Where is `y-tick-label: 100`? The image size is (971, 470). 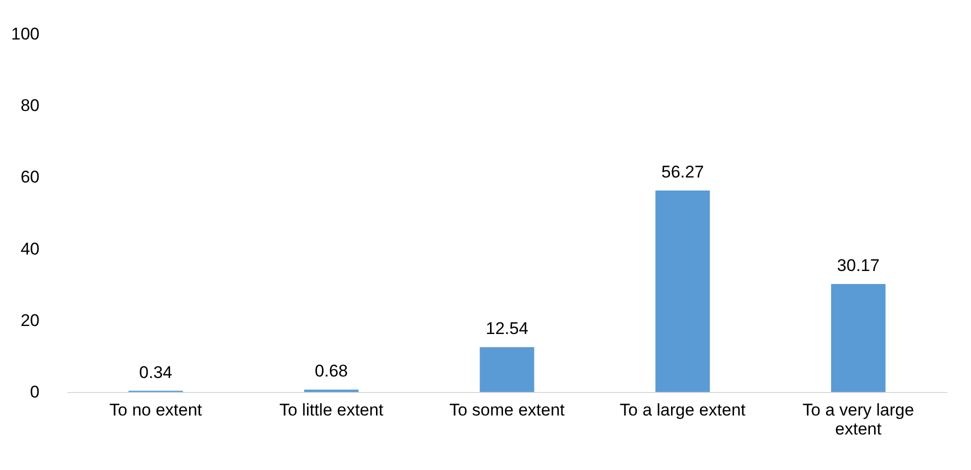 y-tick-label: 100 is located at coordinates (25, 34).